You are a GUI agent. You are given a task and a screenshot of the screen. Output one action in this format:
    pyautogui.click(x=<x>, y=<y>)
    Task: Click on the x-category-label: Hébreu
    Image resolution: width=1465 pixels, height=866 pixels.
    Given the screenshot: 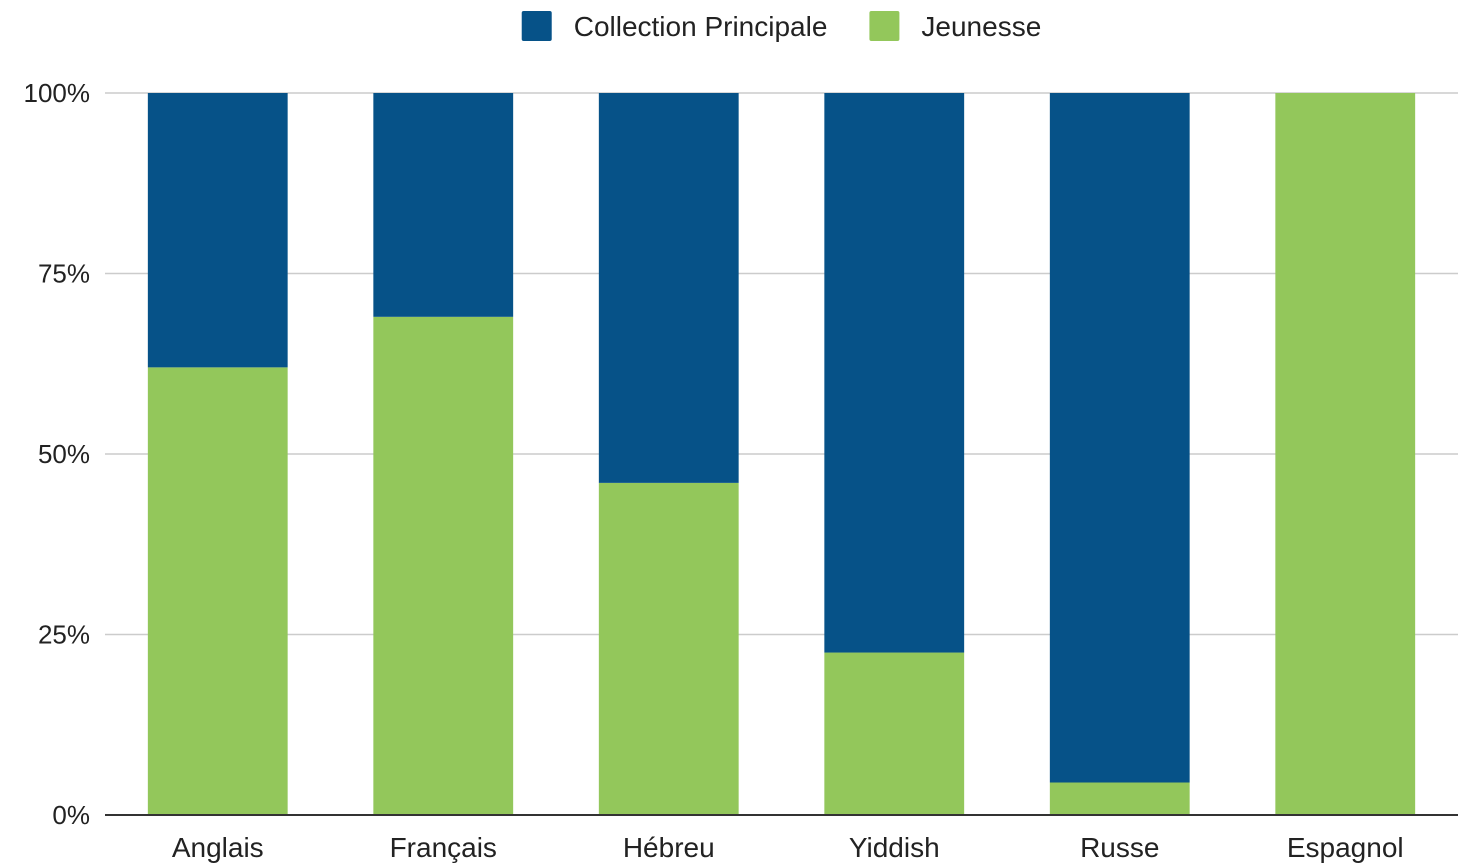 What is the action you would take?
    pyautogui.click(x=669, y=847)
    